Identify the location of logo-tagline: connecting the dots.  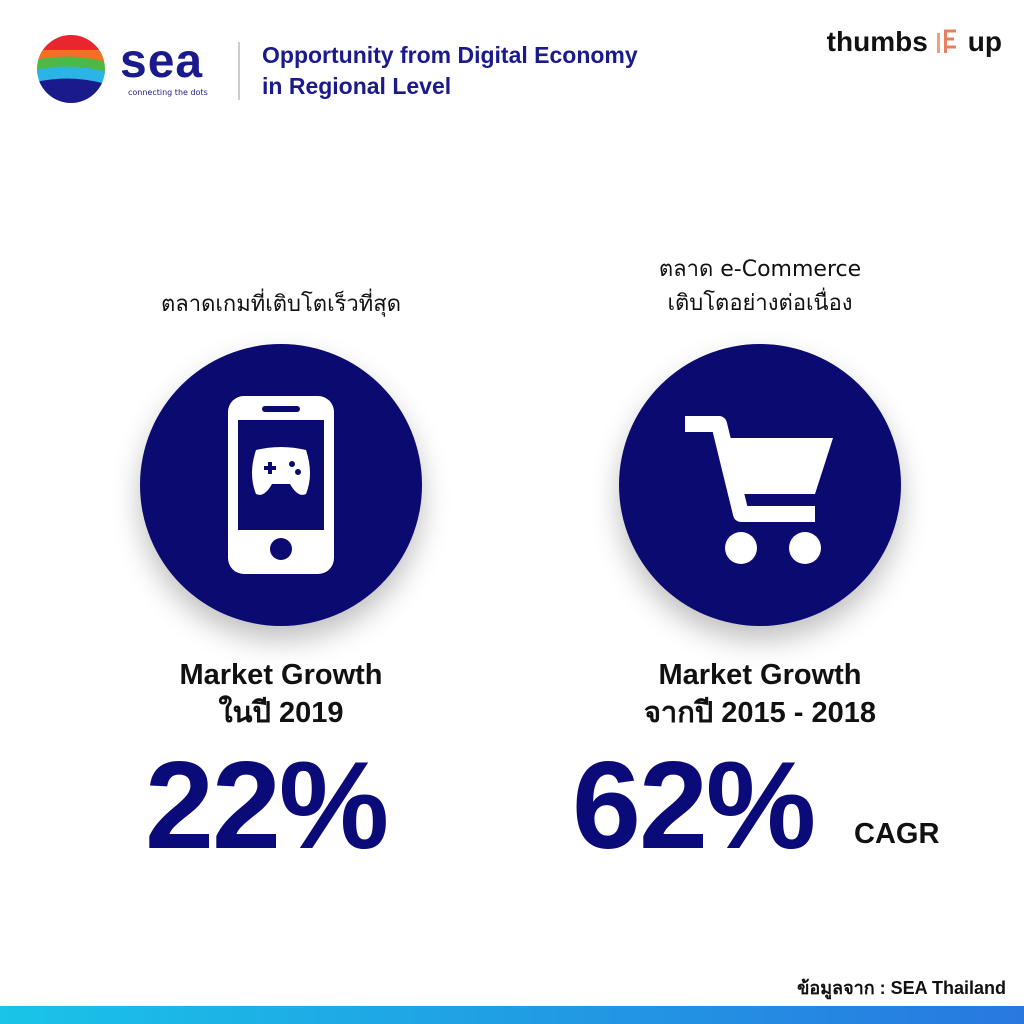
(168, 92).